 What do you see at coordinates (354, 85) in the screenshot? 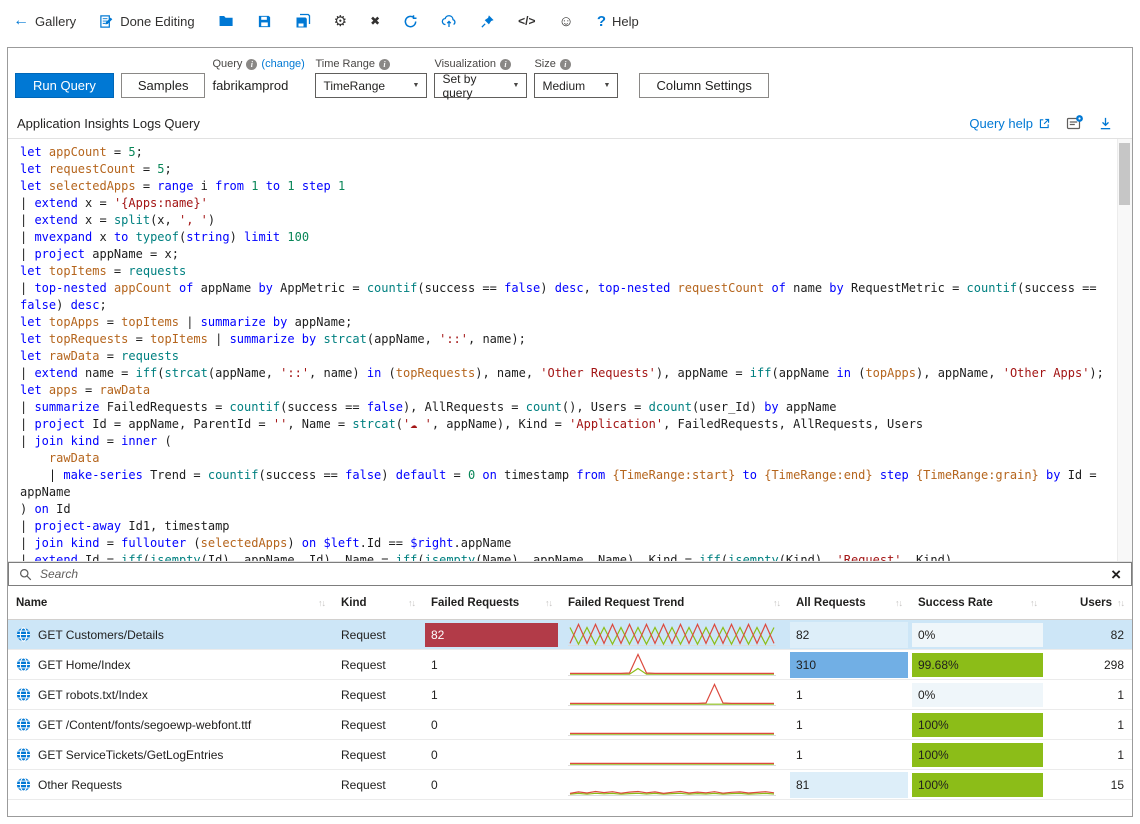
I see `time-range-value: TimeRange` at bounding box center [354, 85].